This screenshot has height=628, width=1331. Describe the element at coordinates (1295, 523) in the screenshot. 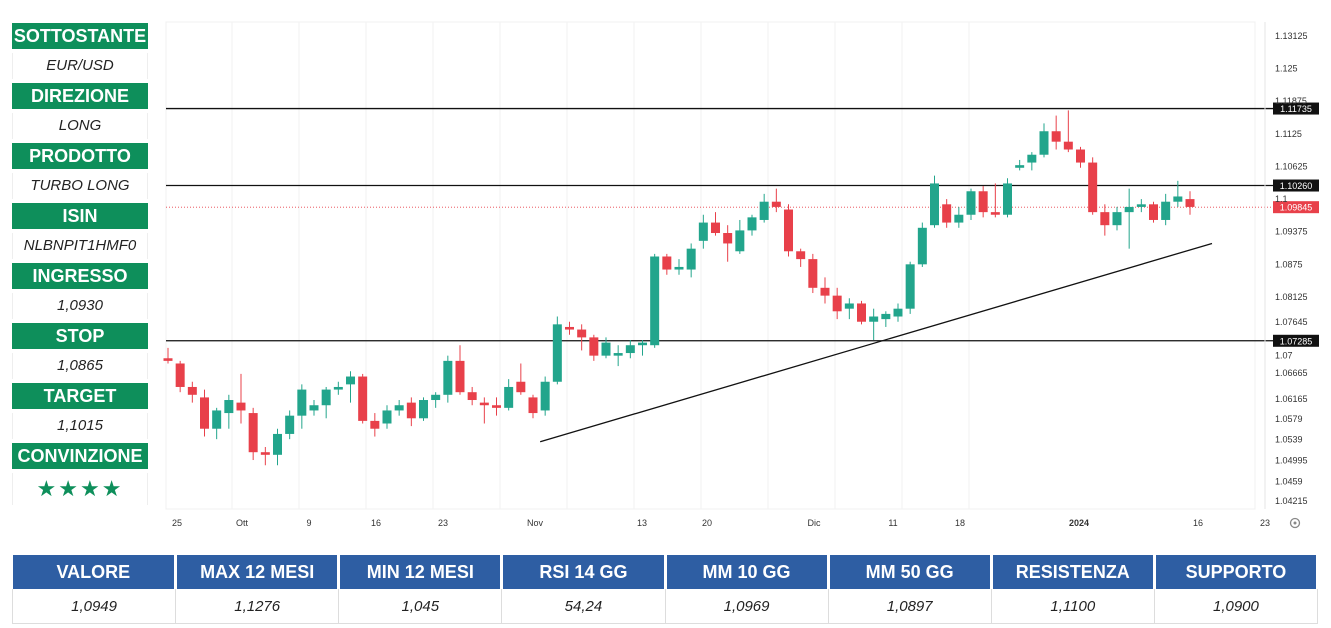

I see `settings-icon` at that location.